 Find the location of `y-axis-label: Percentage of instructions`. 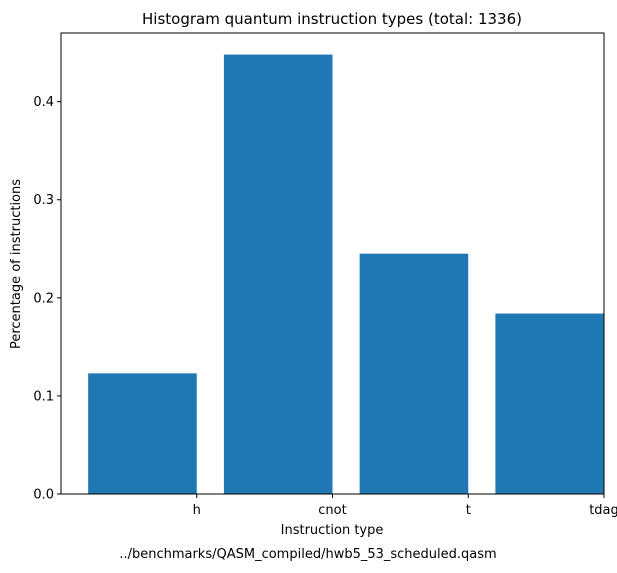

y-axis-label: Percentage of instructions is located at coordinates (16, 264).